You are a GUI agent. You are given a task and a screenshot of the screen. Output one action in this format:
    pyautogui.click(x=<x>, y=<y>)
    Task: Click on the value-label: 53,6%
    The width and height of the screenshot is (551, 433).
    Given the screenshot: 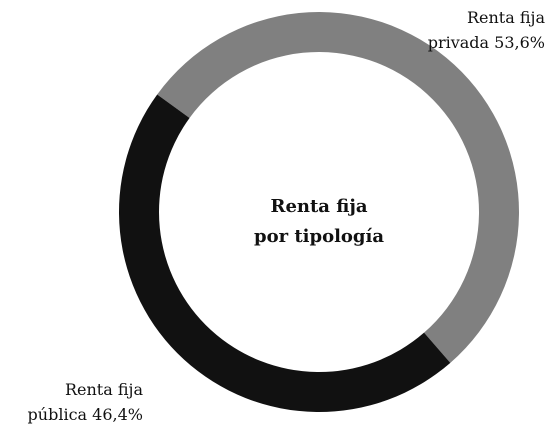 What is the action you would take?
    pyautogui.click(x=519, y=42)
    